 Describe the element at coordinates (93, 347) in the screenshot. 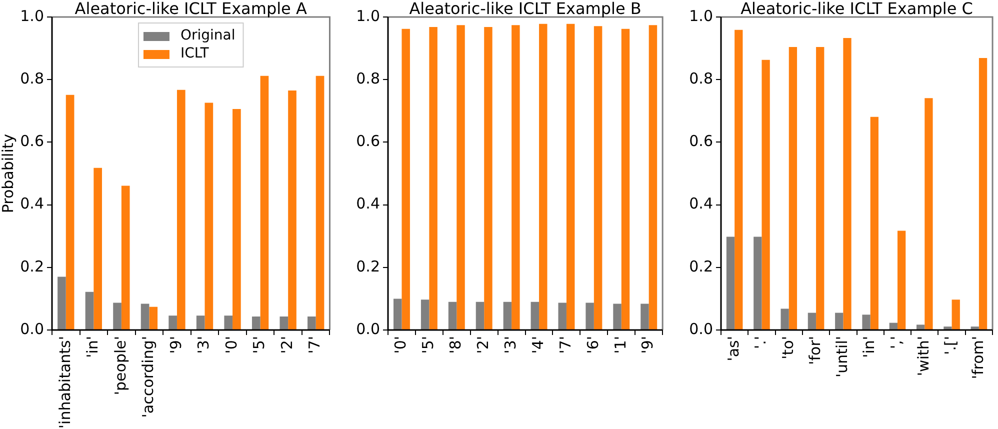

I see `x-tick-label: 'in'` at that location.